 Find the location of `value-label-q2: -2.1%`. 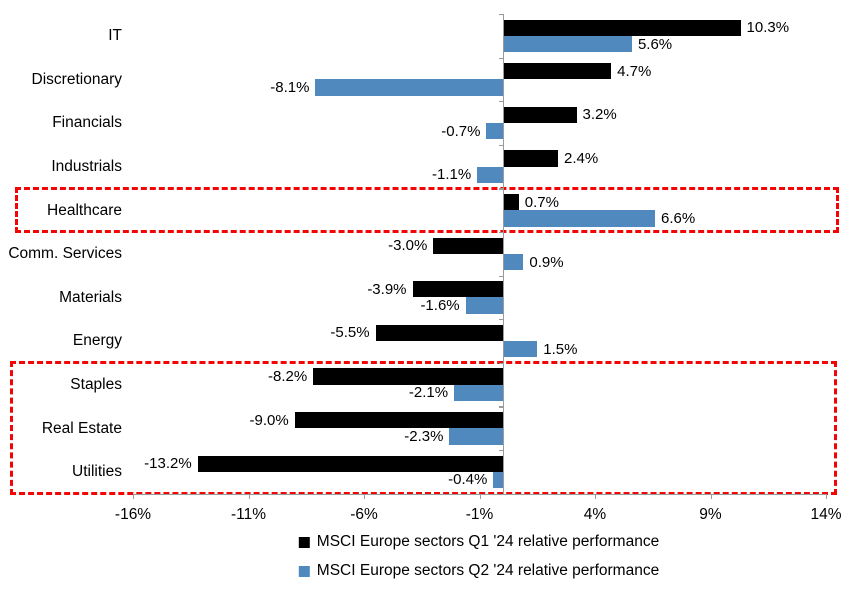

value-label-q2: -2.1% is located at coordinates (428, 393).